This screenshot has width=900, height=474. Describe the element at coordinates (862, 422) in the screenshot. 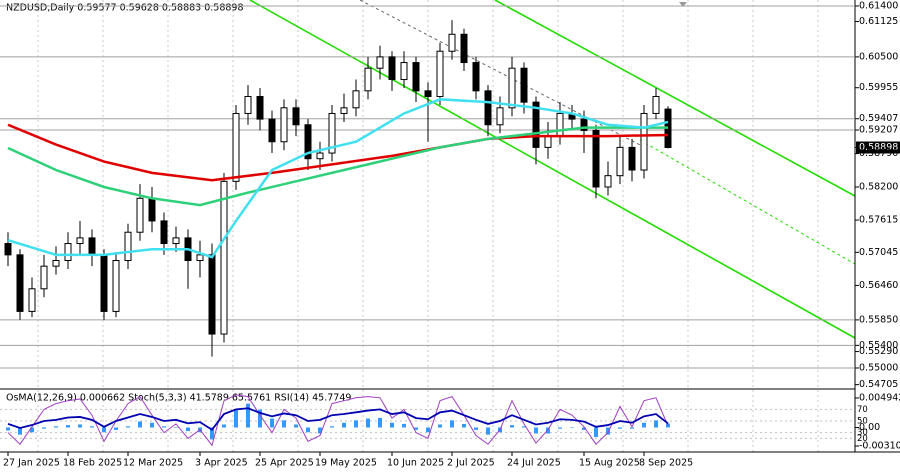

I see `osc-tick-label: 50` at that location.